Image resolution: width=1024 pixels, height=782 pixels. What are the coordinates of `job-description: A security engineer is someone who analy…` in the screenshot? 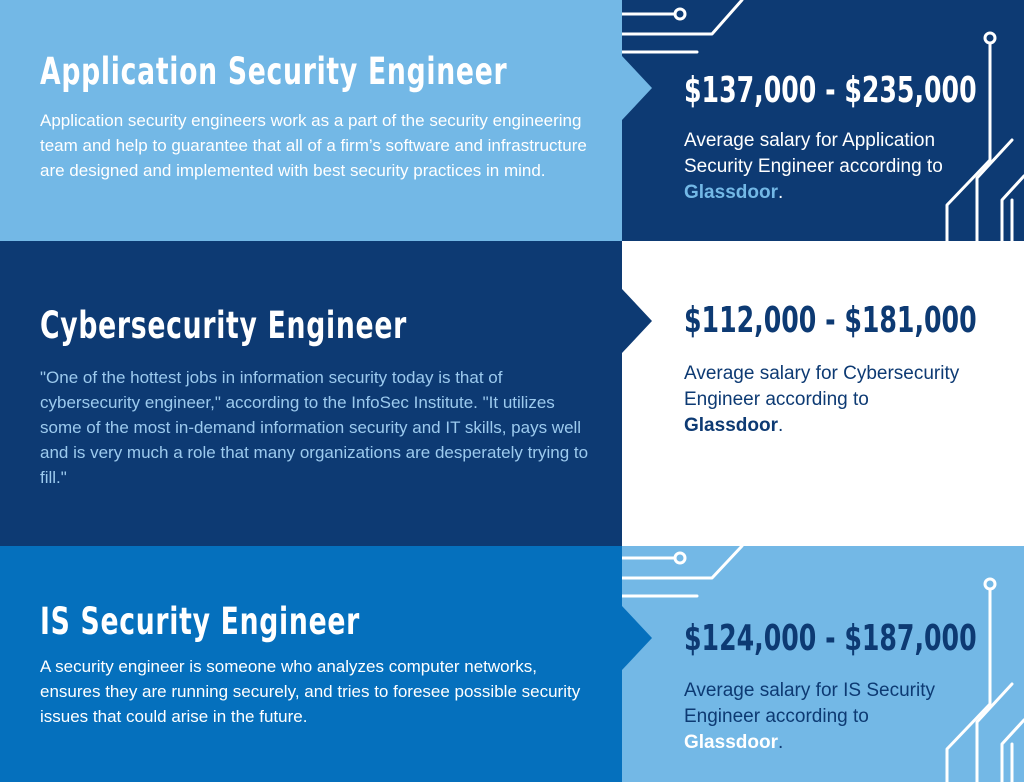 It's located at (310, 691).